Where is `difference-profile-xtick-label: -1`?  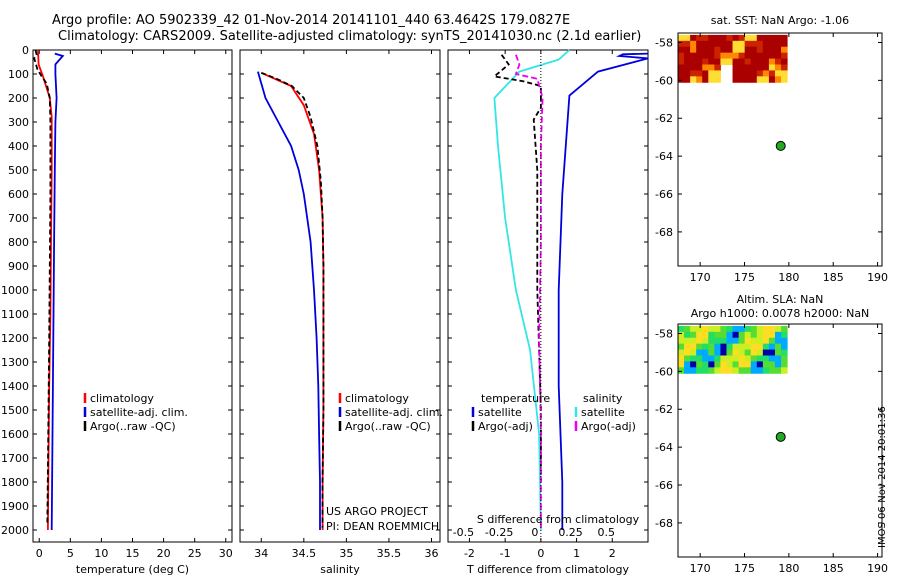
difference-profile-xtick-label: -1 is located at coordinates (505, 553).